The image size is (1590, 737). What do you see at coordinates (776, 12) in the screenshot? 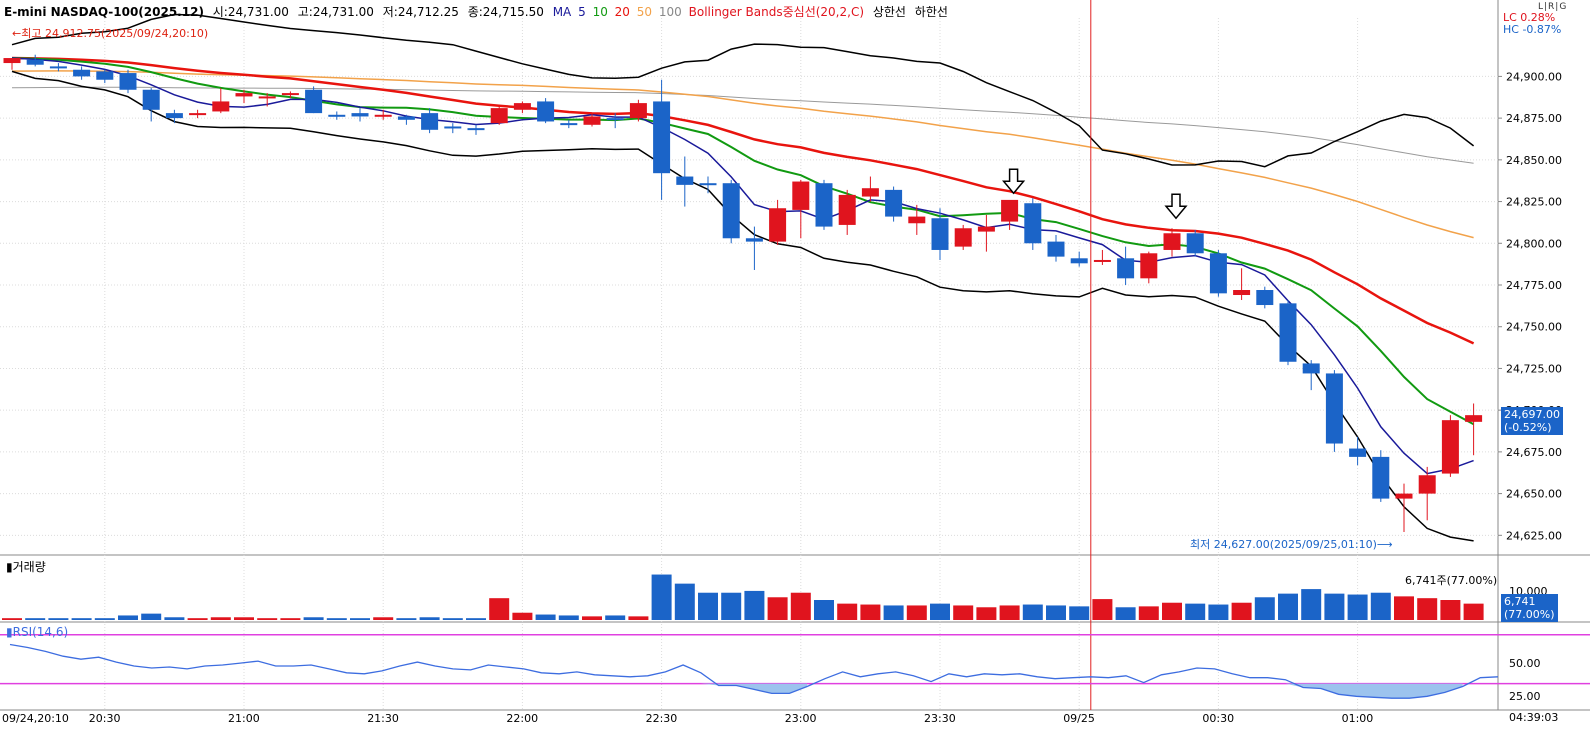
I see `bollinger-label: Bollinger Bands중심선(20,2,C)` at bounding box center [776, 12].